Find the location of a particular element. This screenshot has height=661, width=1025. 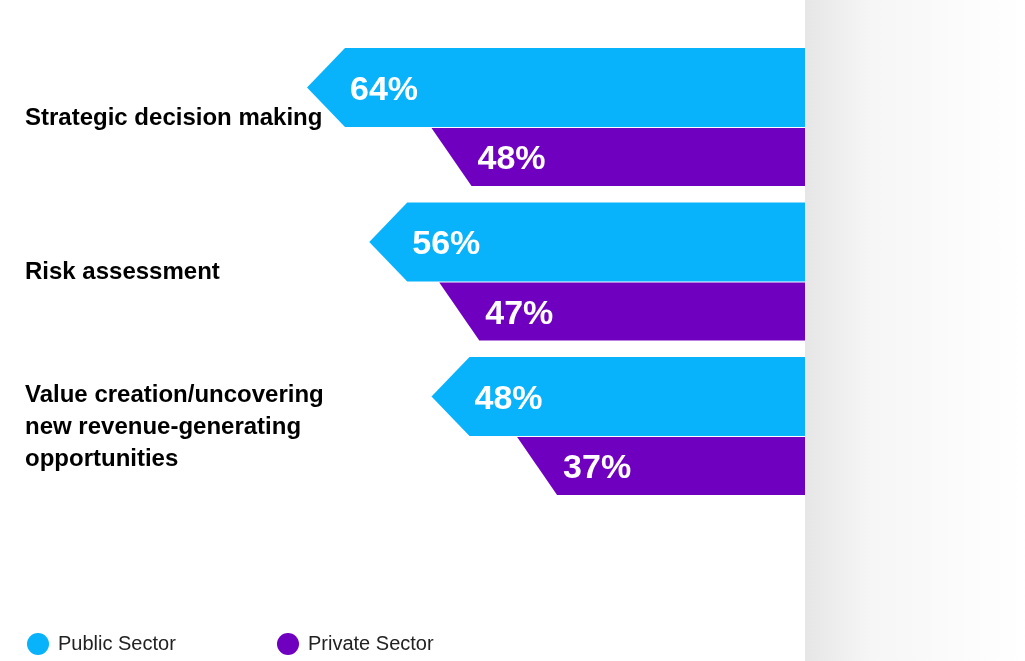

y-tick-label: Strategic decision making is located at coordinates (174, 116).